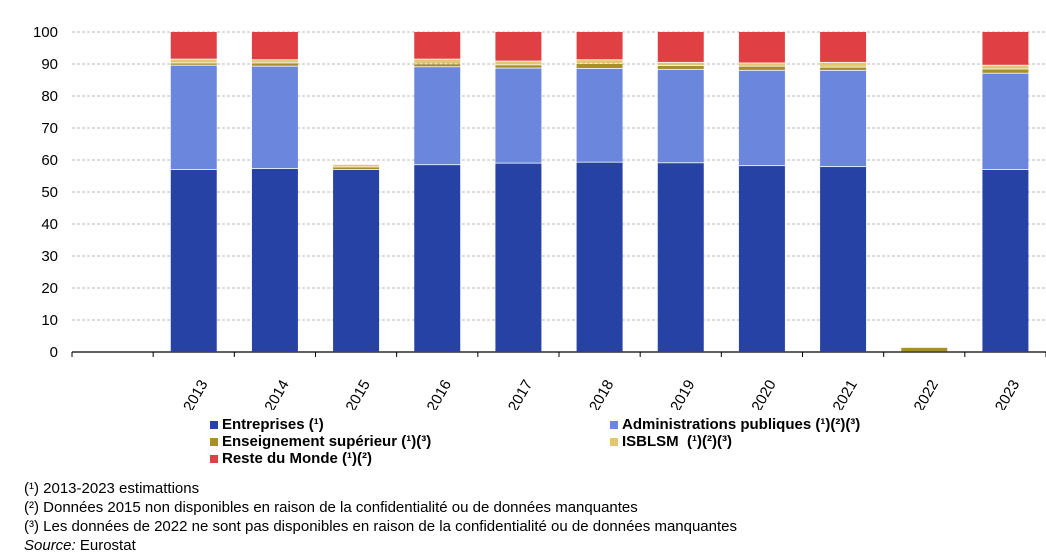 The width and height of the screenshot is (1046, 558). What do you see at coordinates (54, 352) in the screenshot?
I see `y-tick-label: 0` at bounding box center [54, 352].